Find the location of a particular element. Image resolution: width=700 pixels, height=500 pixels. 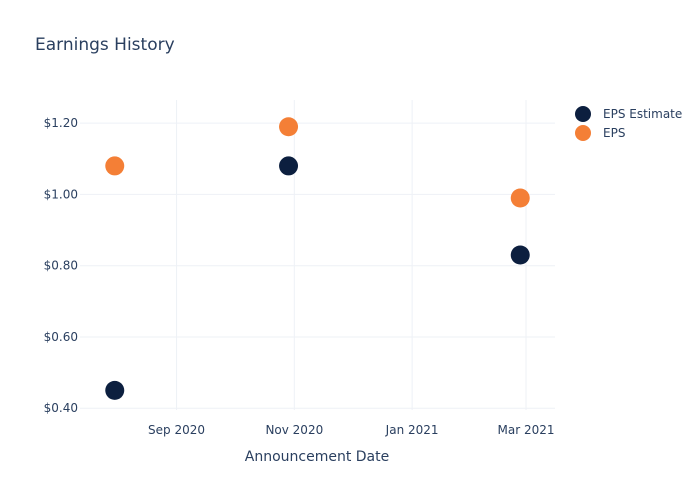

y-tick-label: $0.80 is located at coordinates (61, 266).